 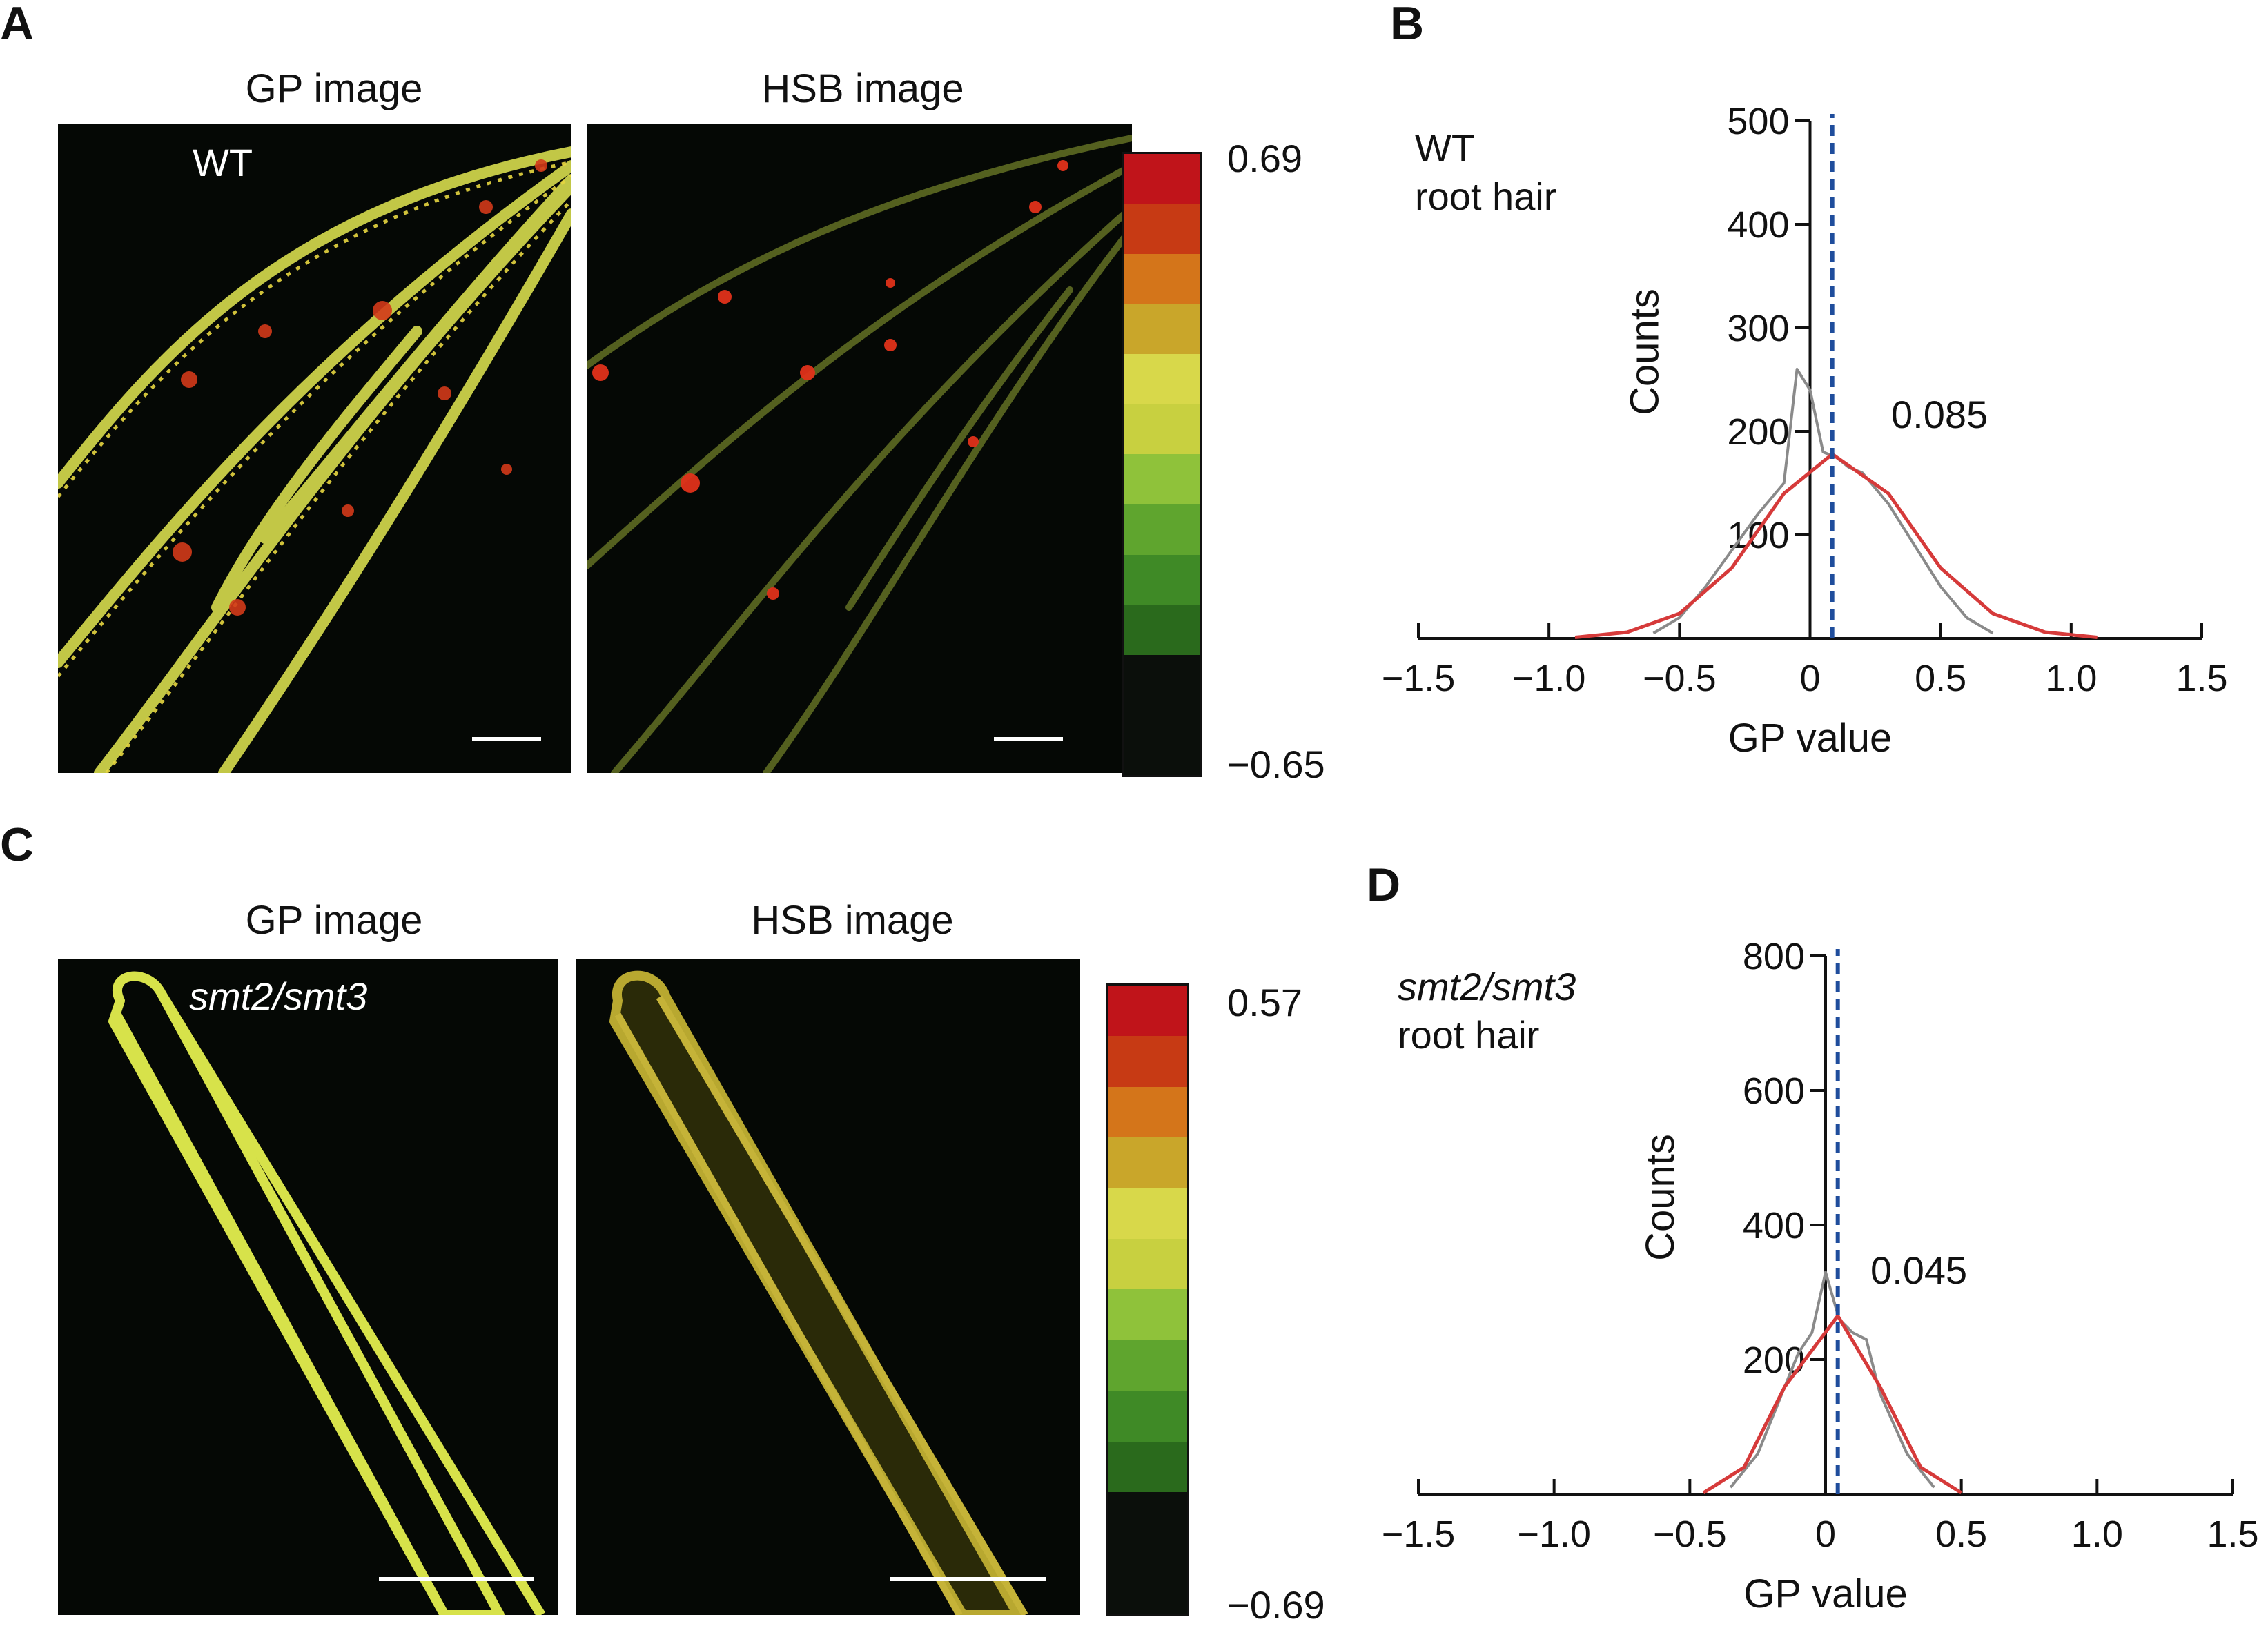 What do you see at coordinates (1384, 885) in the screenshot?
I see `panel-letter-d: D` at bounding box center [1384, 885].